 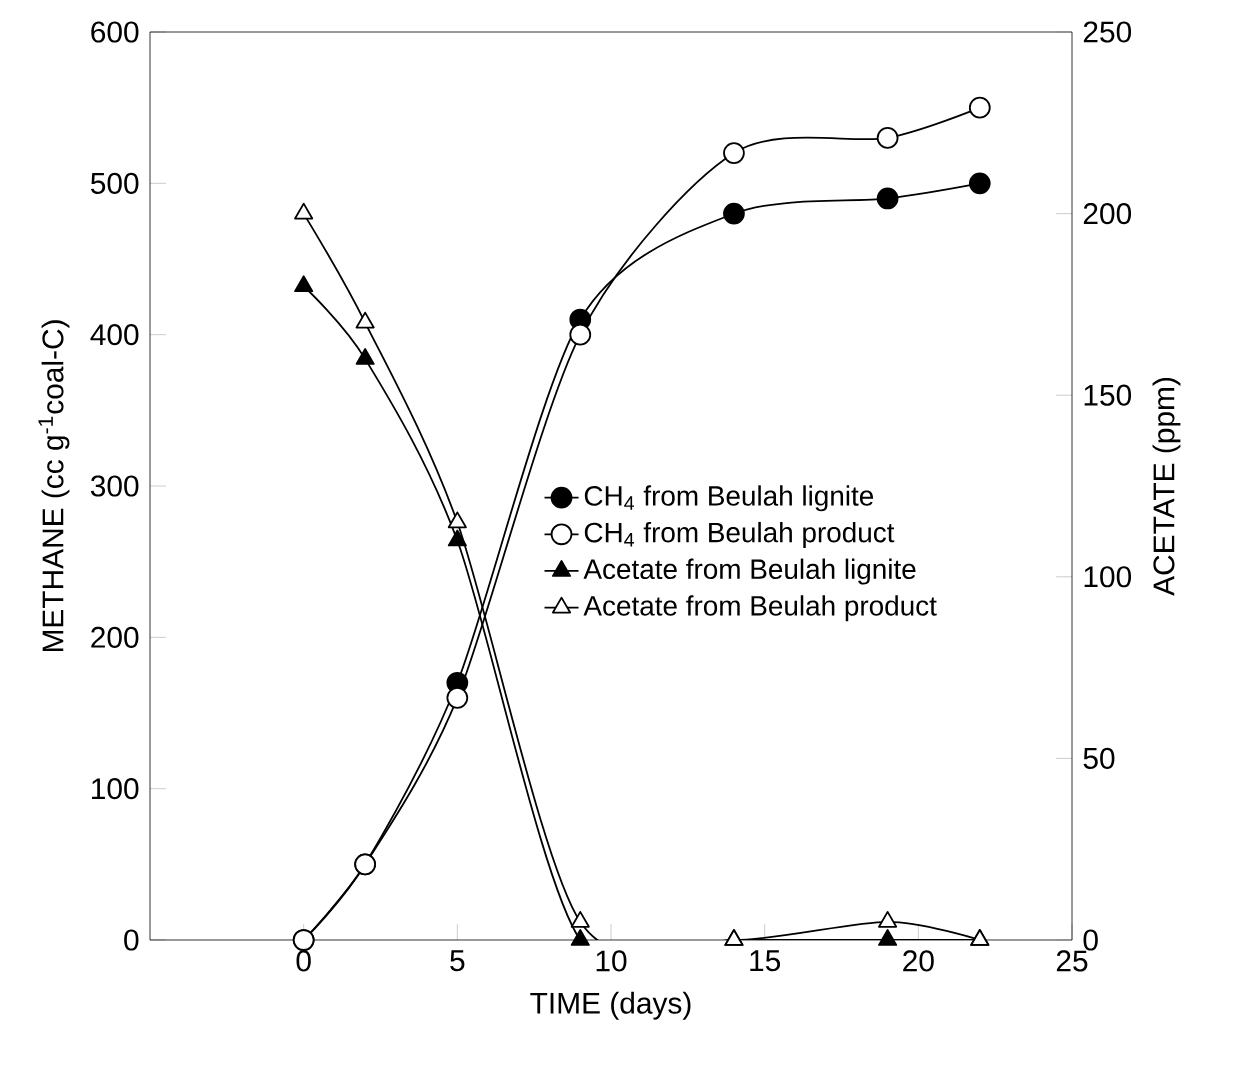 What do you see at coordinates (115, 637) in the screenshot?
I see `y-tick-label: 200` at bounding box center [115, 637].